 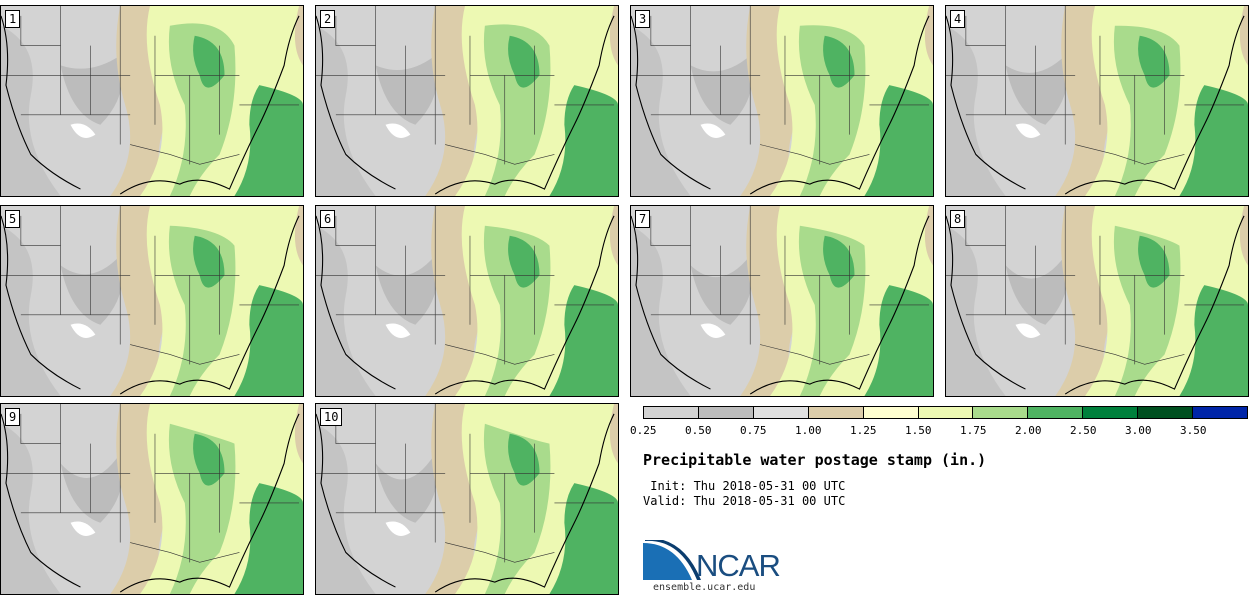 What do you see at coordinates (973, 430) in the screenshot?
I see `colorbar-tick-label: 1.75` at bounding box center [973, 430].